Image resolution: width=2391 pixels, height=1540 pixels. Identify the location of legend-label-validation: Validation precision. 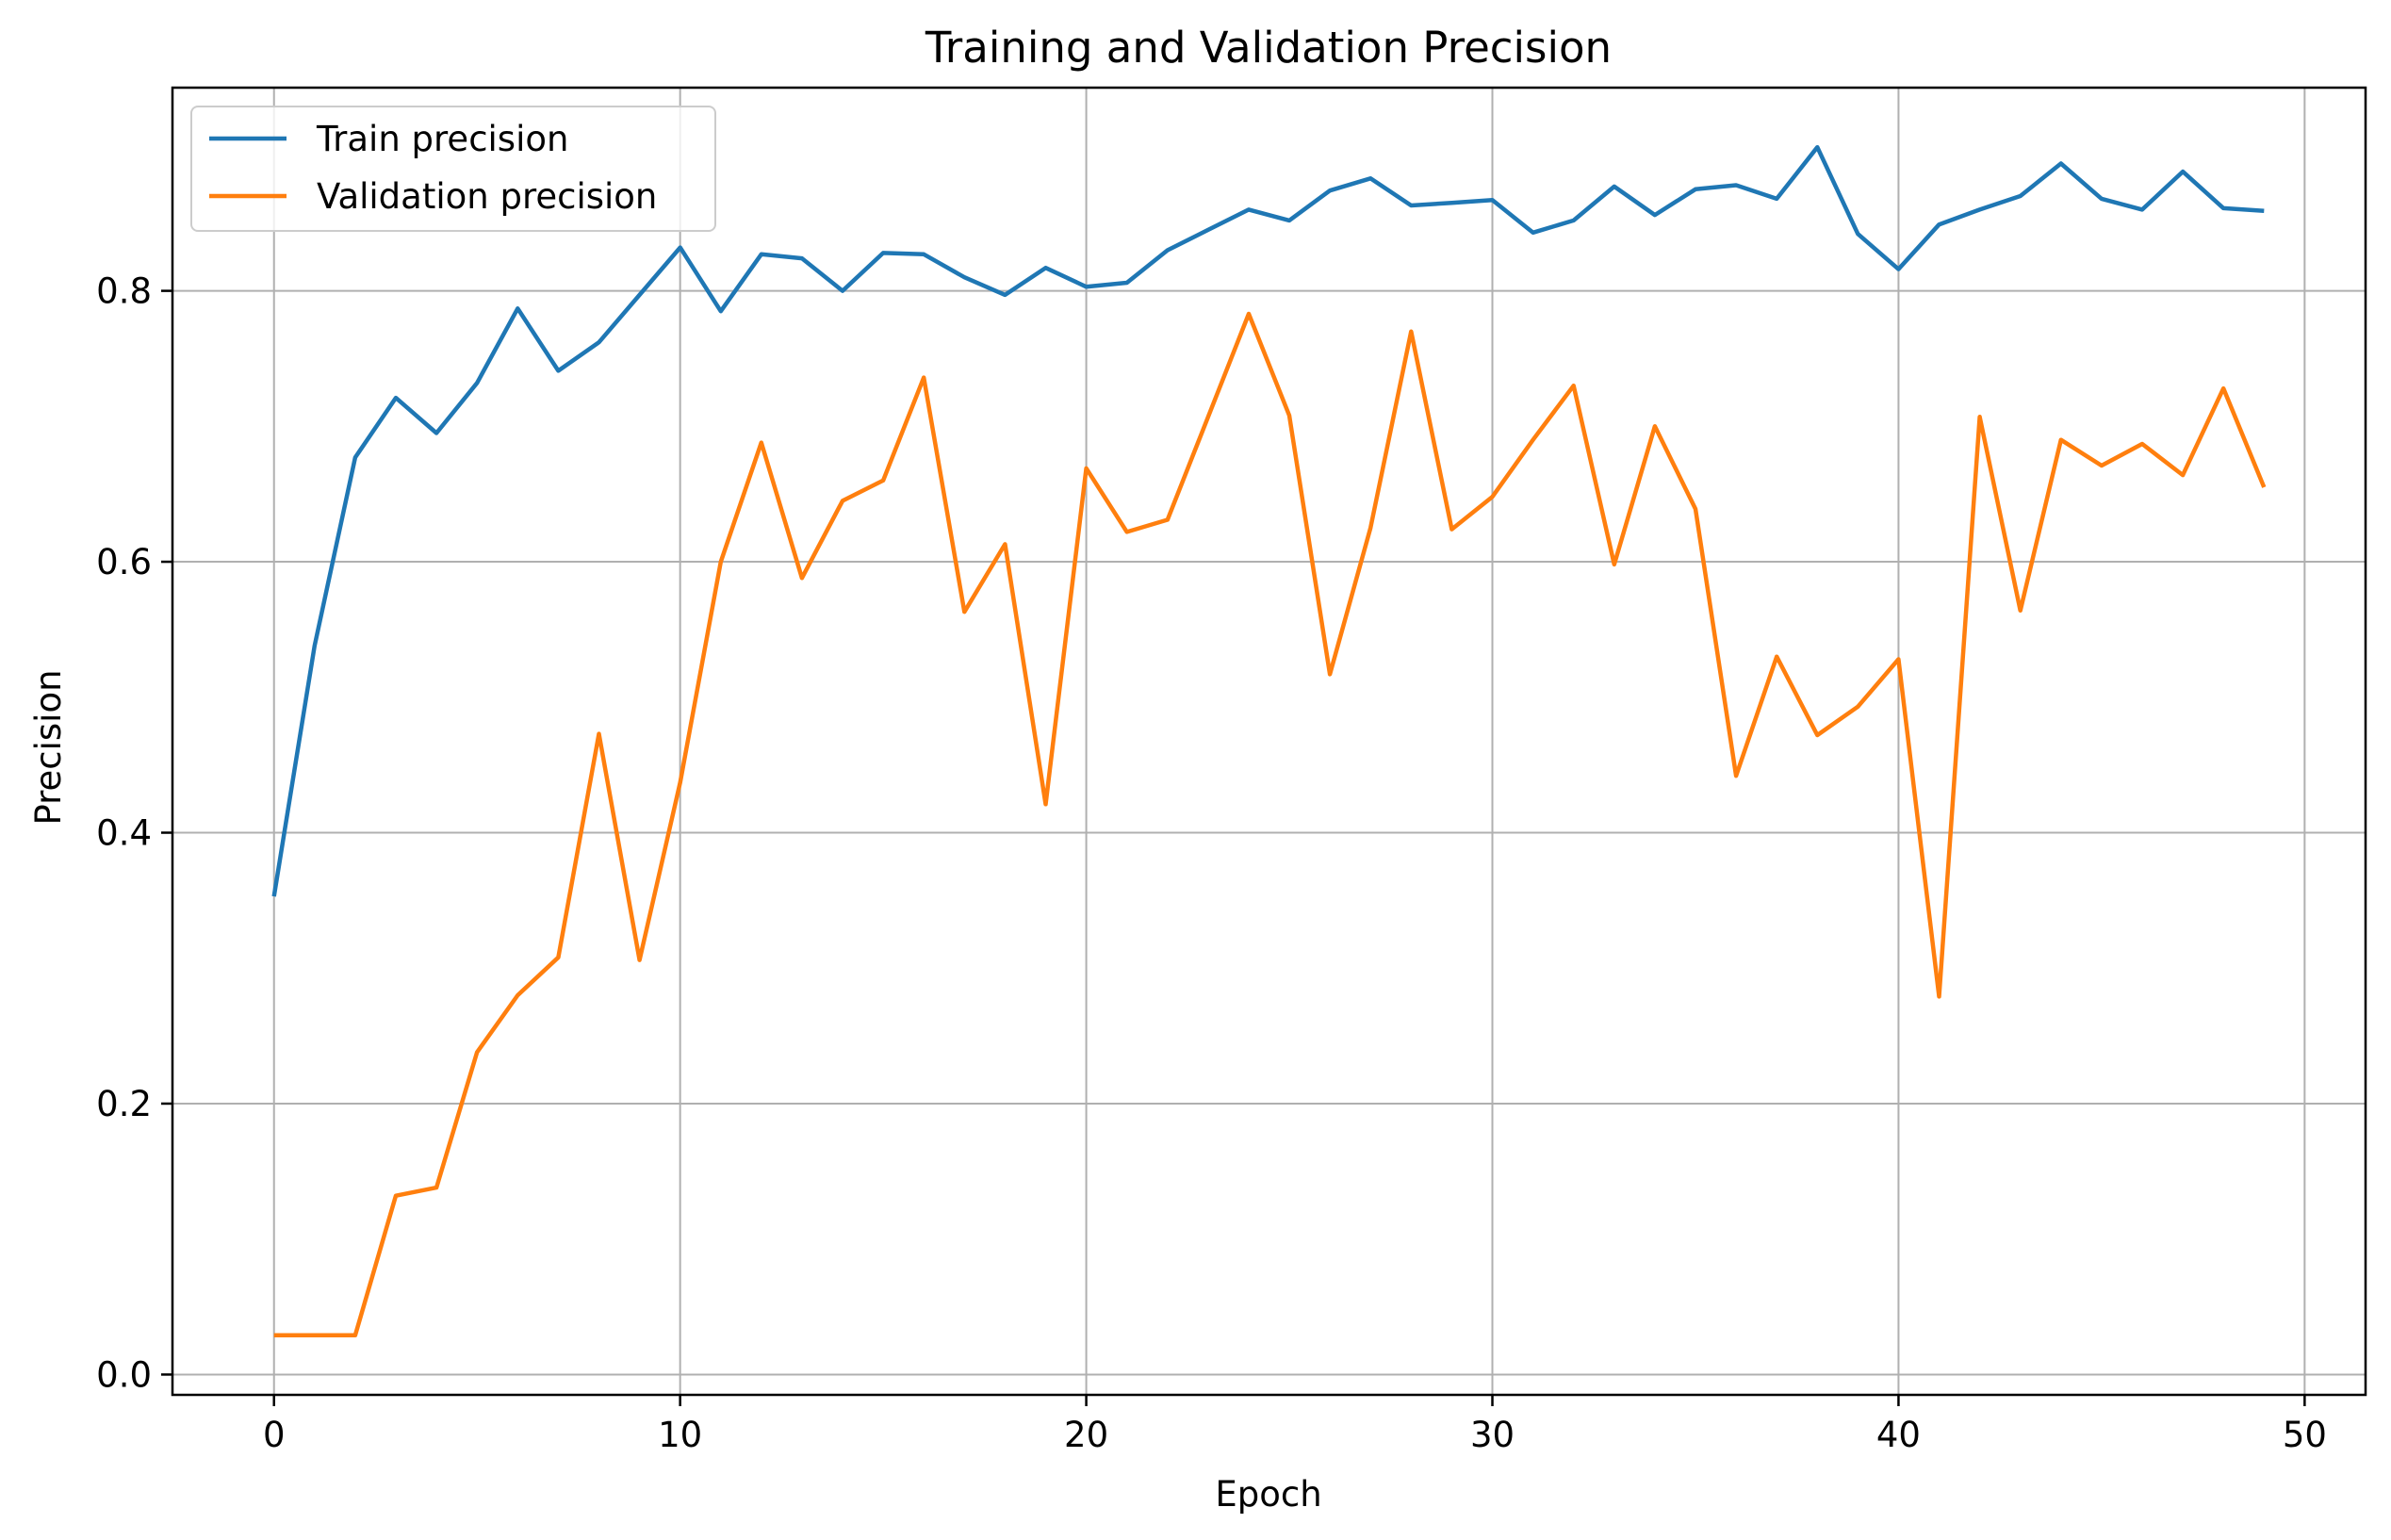
(487, 196).